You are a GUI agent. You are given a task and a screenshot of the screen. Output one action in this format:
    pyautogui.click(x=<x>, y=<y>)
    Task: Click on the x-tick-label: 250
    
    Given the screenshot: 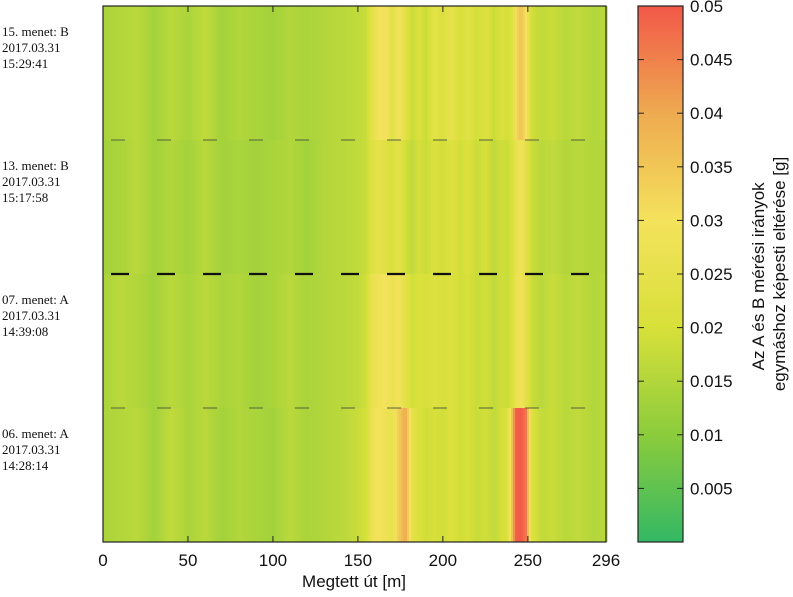 What is the action you would take?
    pyautogui.click(x=528, y=560)
    